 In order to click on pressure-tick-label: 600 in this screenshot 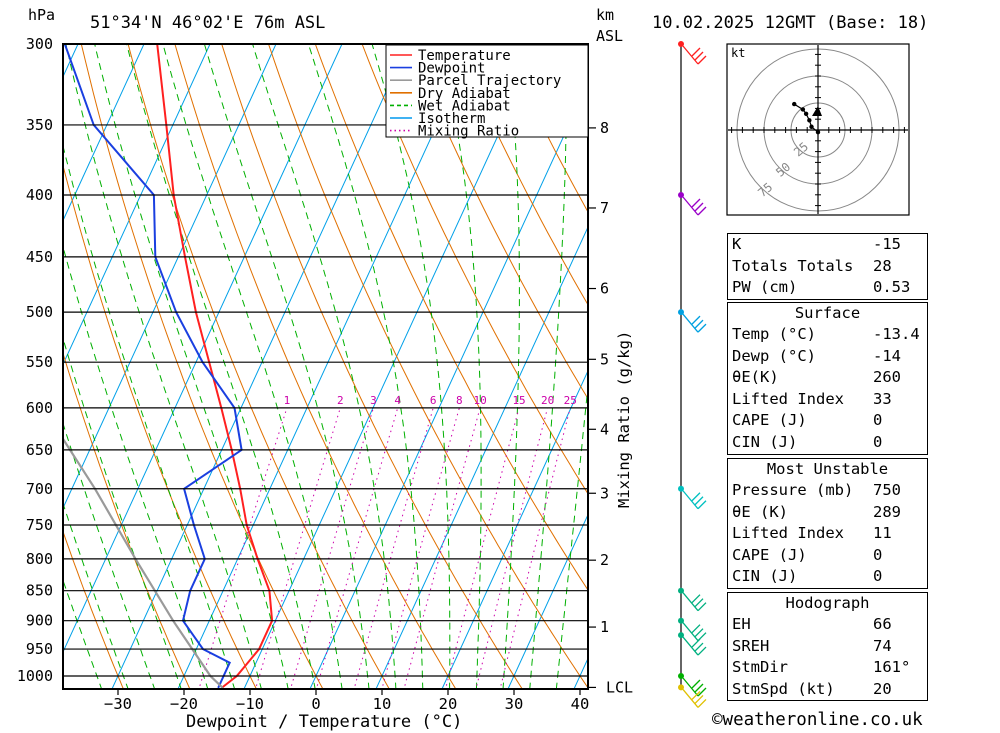, I will do `click(39, 408)`.